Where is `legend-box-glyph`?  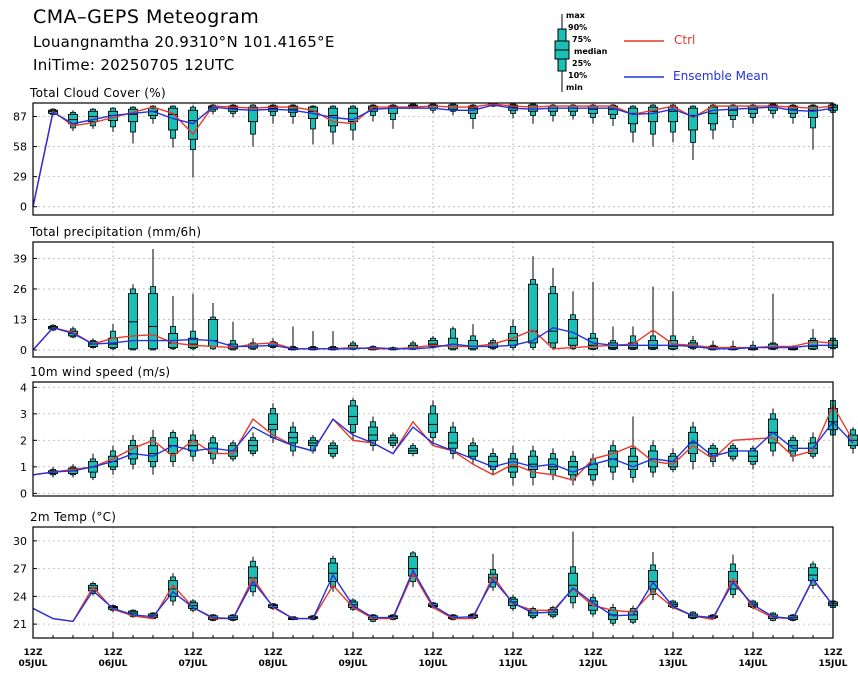 legend-box-glyph is located at coordinates (562, 53).